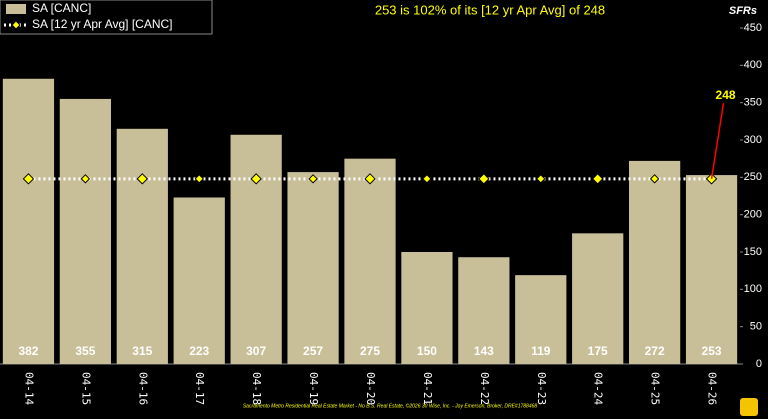  I want to click on data-label: 355, so click(85, 351).